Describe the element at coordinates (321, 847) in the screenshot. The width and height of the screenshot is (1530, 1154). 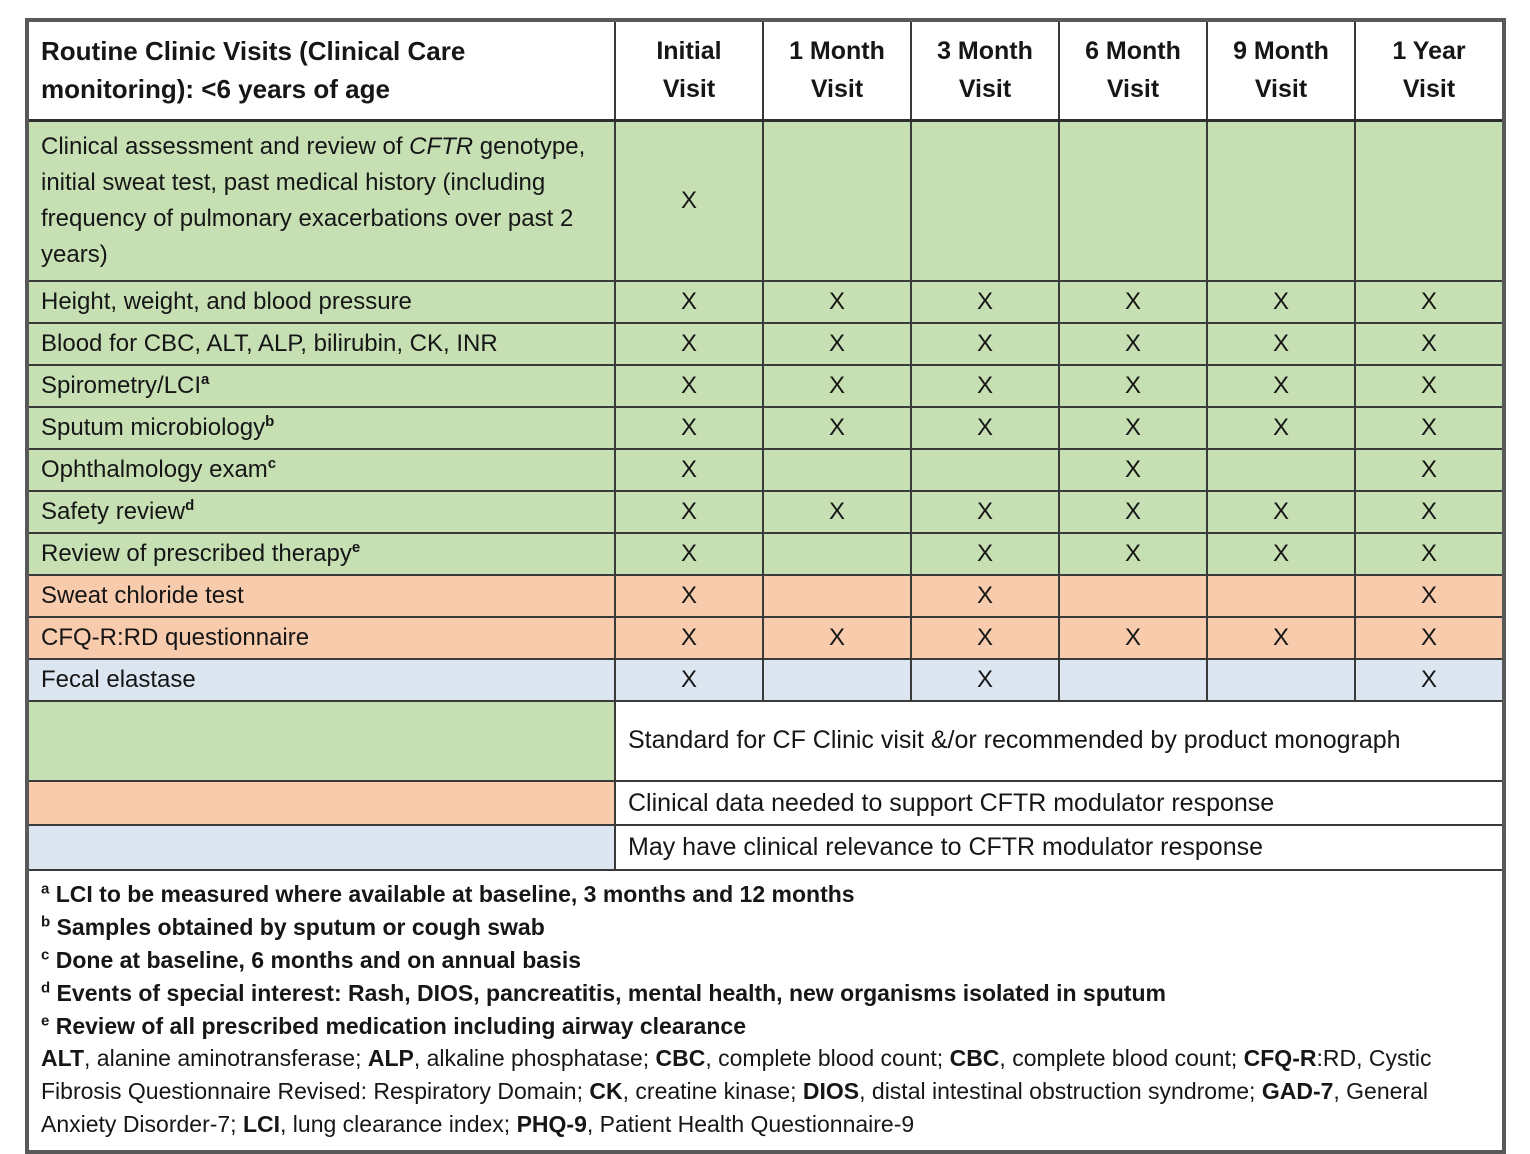
I see `legend-swatch-blue` at that location.